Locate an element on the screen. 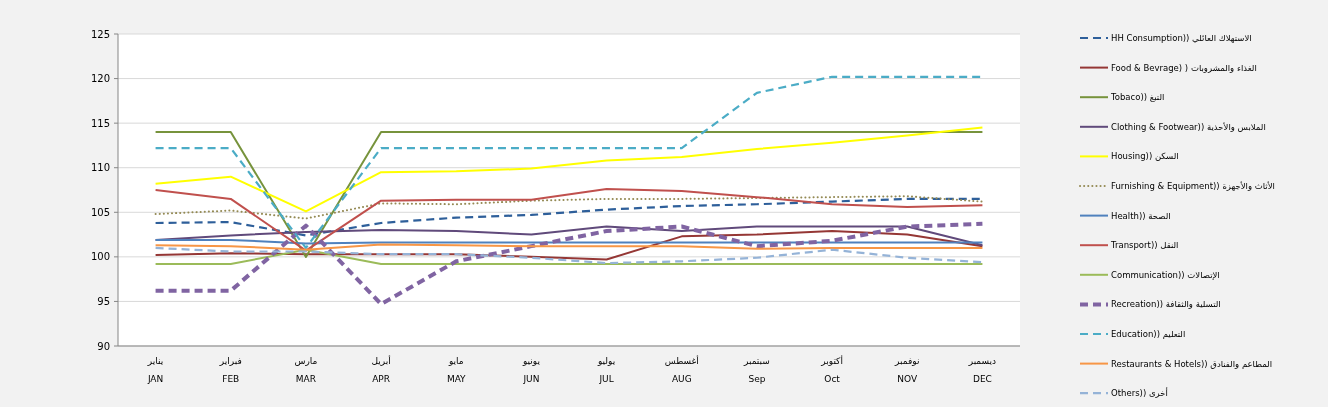  legend-label: الصحة ((Health is located at coordinates (1141, 215).